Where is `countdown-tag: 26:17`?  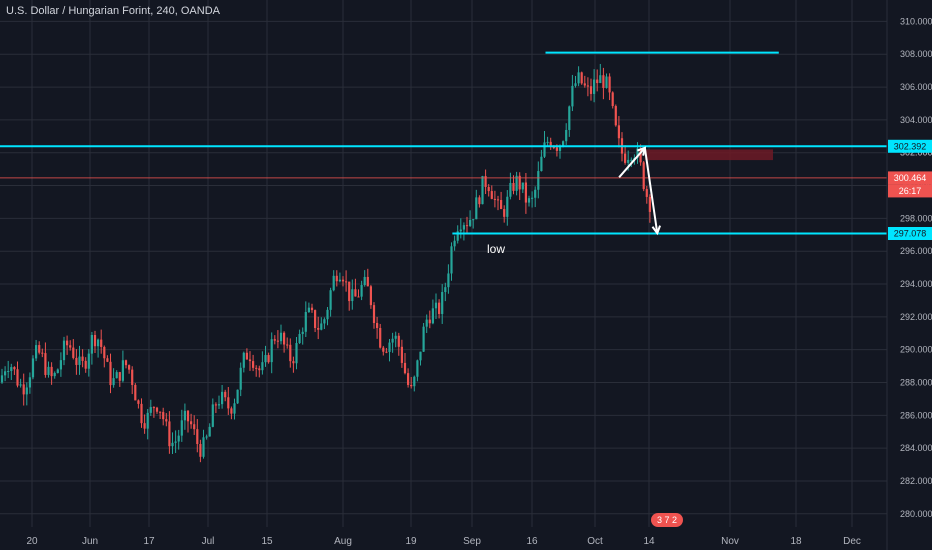 countdown-tag: 26:17 is located at coordinates (910, 191).